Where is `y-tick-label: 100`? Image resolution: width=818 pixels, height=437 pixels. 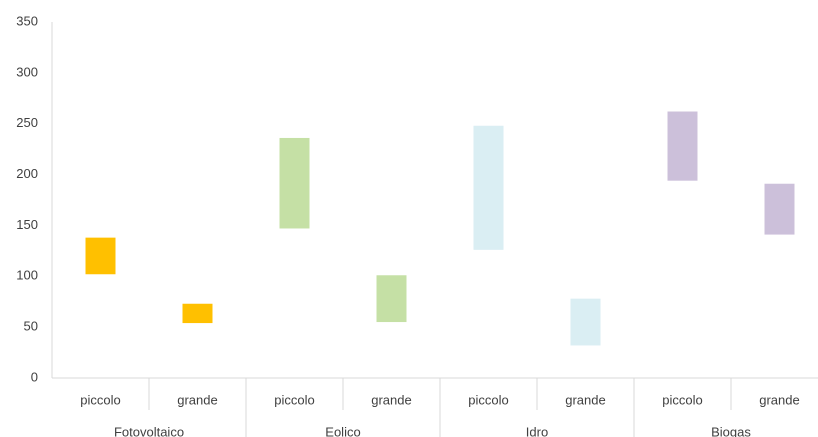 y-tick-label: 100 is located at coordinates (27, 275).